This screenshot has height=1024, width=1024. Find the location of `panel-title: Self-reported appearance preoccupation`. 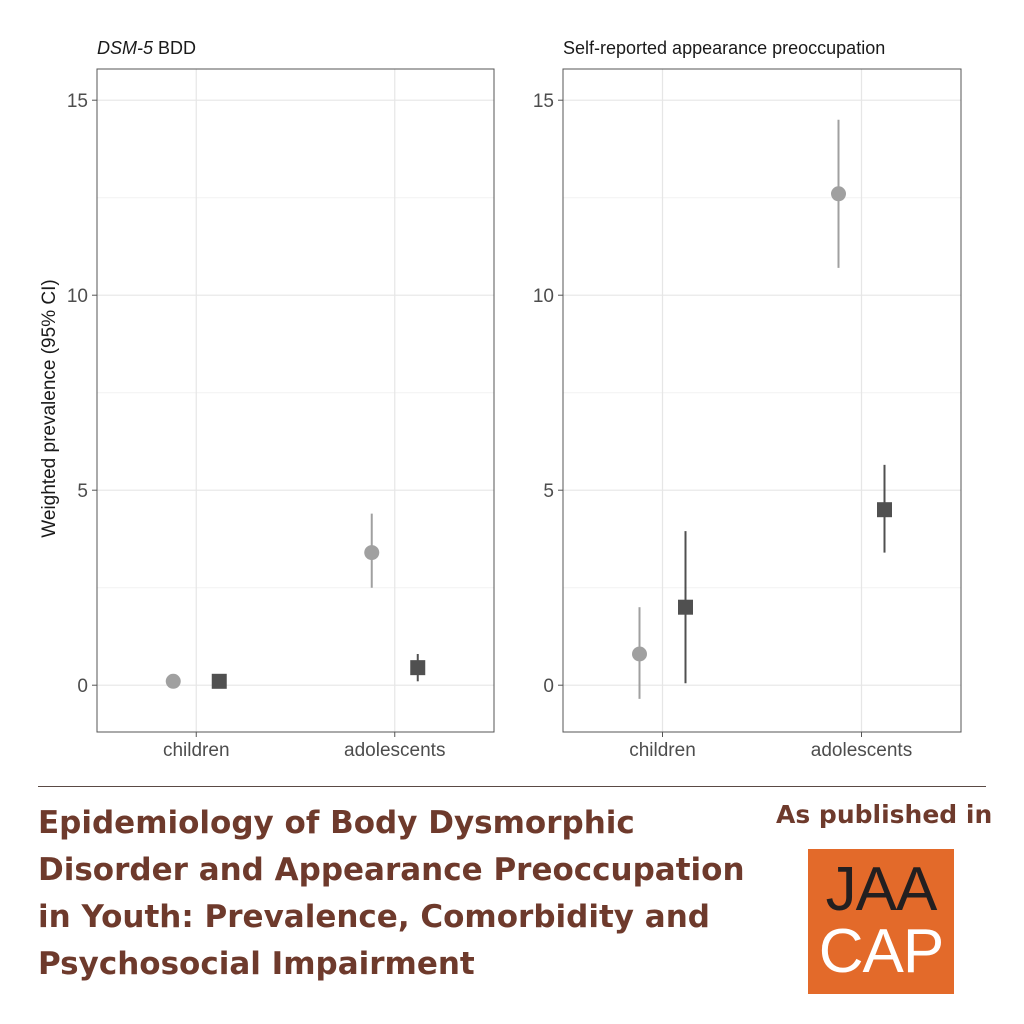

panel-title: Self-reported appearance preoccupation is located at coordinates (724, 48).